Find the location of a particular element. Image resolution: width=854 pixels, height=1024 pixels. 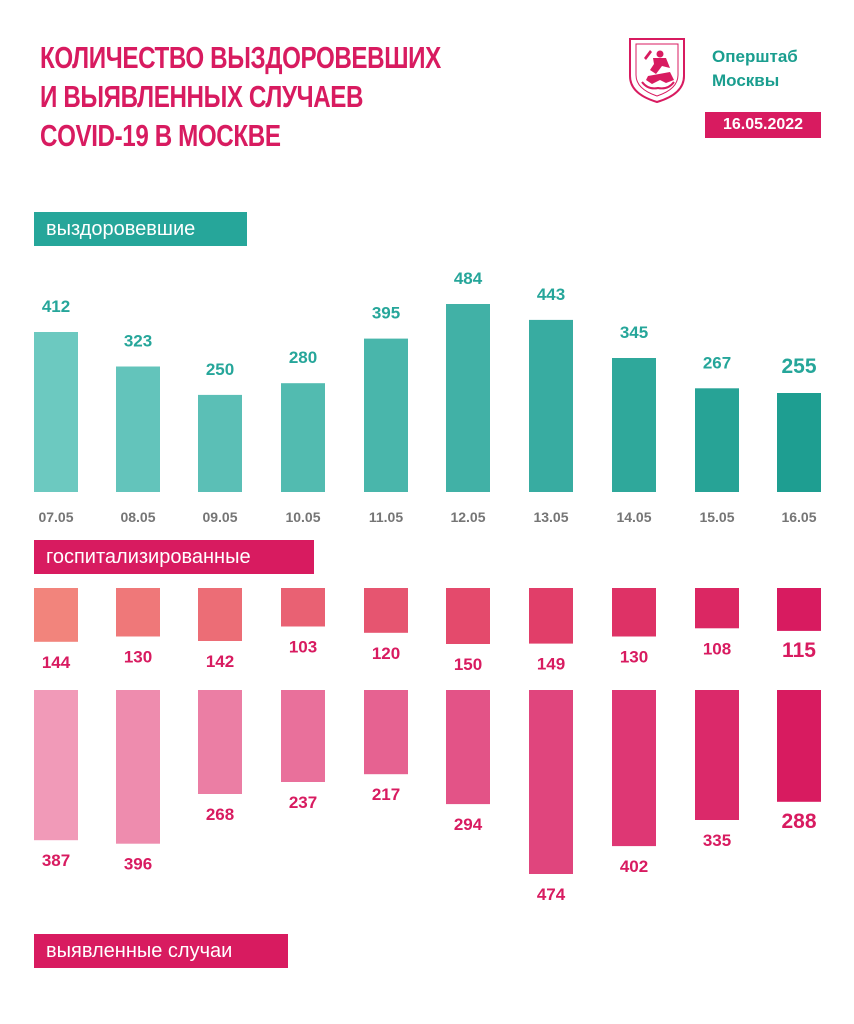

recovered-value-label-10.05: 280 is located at coordinates (303, 357).